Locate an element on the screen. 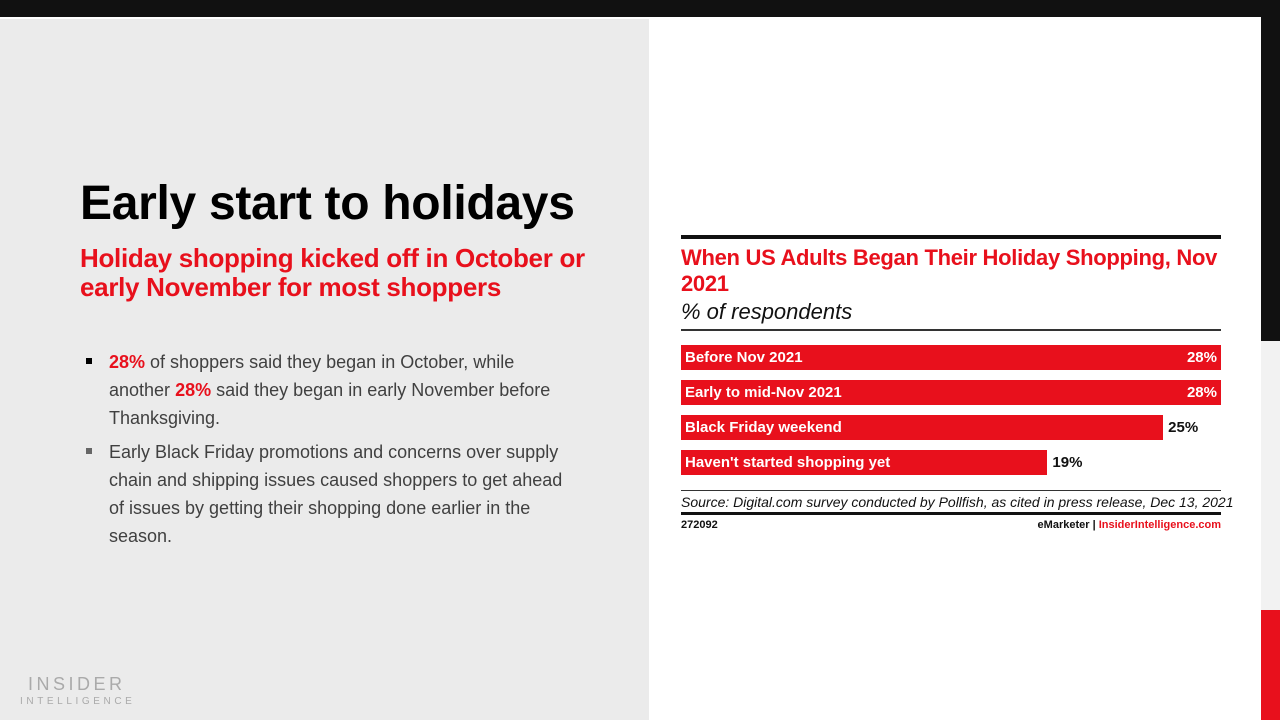 Image resolution: width=1280 pixels, height=720 pixels. edge-strip-black is located at coordinates (1270, 179).